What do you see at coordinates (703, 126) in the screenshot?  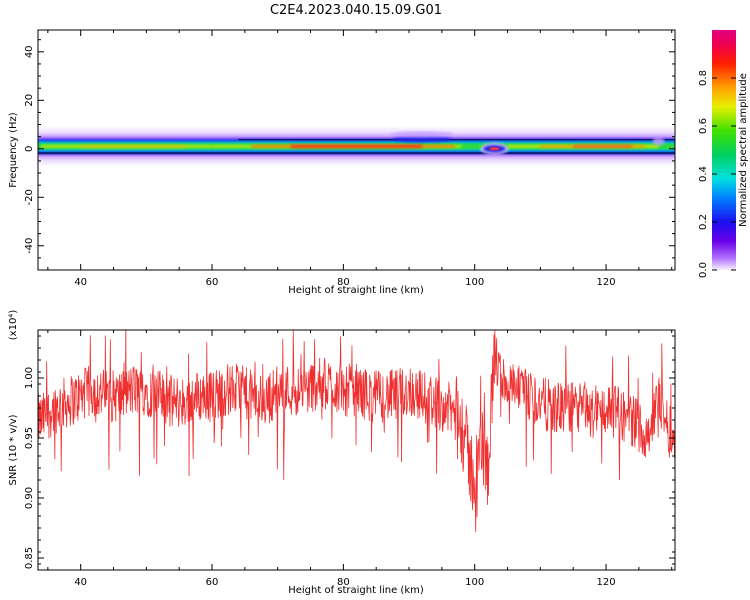 I see `colorbar-tick-label: 0.6` at bounding box center [703, 126].